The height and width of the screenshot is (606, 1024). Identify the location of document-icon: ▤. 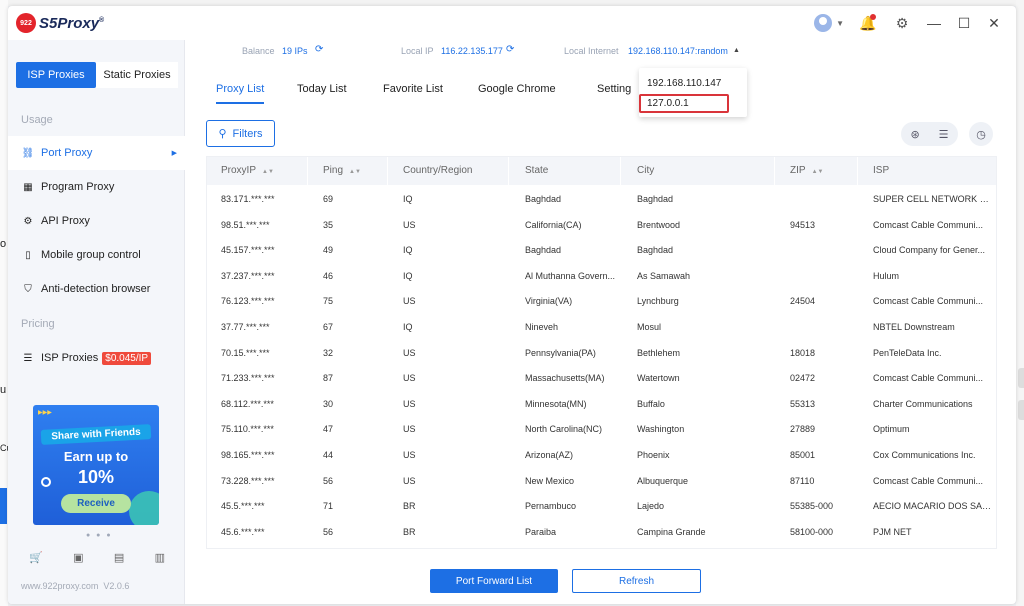
(119, 558).